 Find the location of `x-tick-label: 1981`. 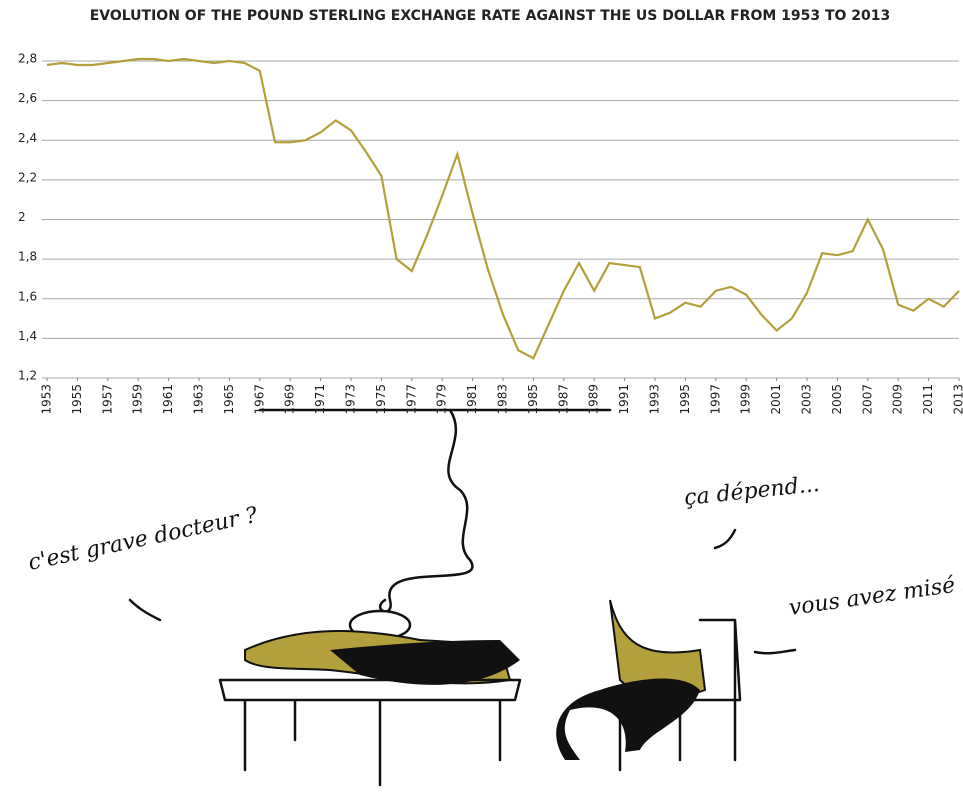

x-tick-label: 1981 is located at coordinates (472, 399).